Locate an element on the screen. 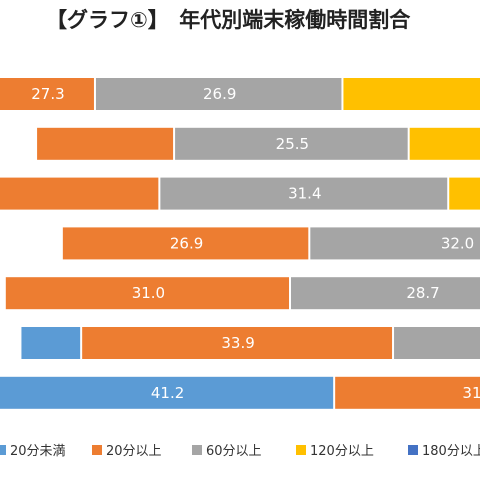  bar-segment-row2-series3 is located at coordinates (291, 143).